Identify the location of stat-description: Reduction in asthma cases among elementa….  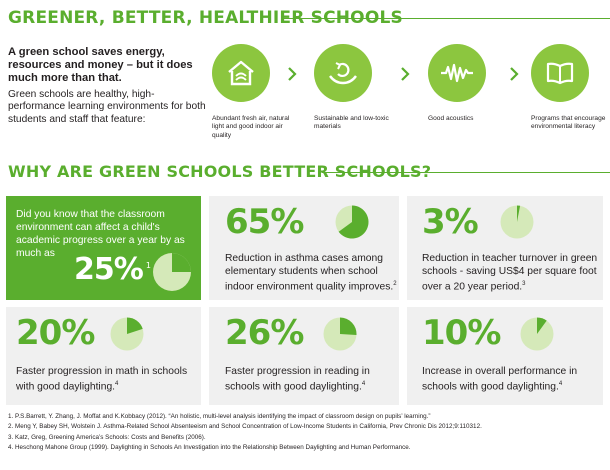
(311, 273).